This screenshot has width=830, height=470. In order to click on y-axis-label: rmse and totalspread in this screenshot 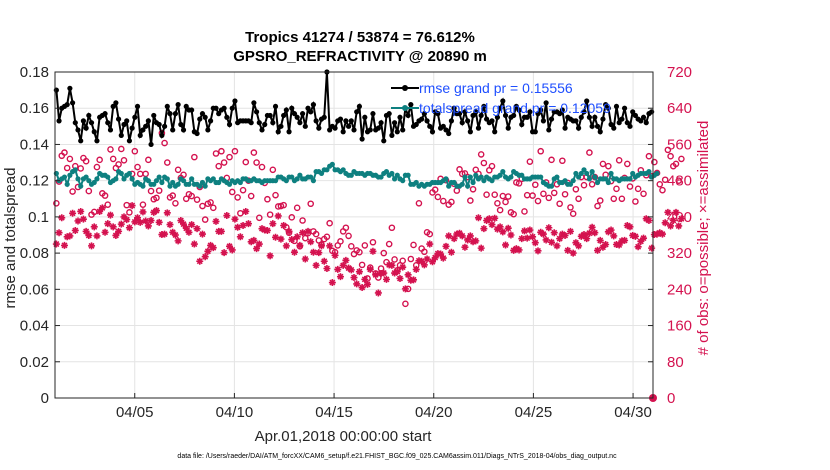, I will do `click(10, 238)`.